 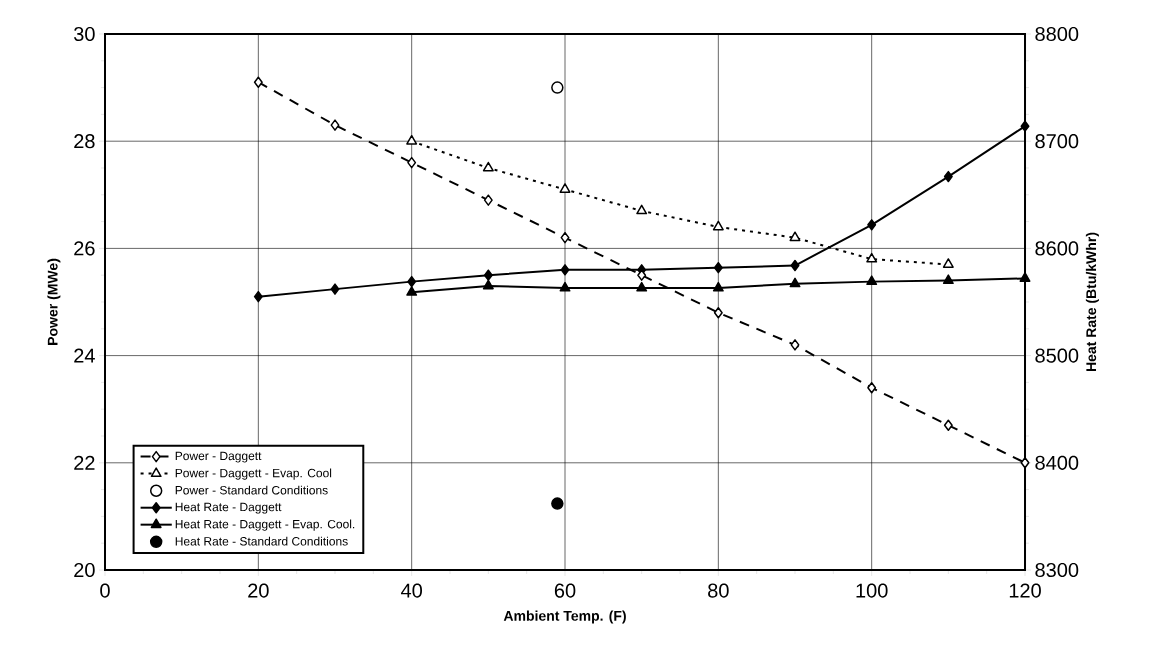 I want to click on legend-label: Heat Rate - Standard Conditions, so click(x=261, y=541).